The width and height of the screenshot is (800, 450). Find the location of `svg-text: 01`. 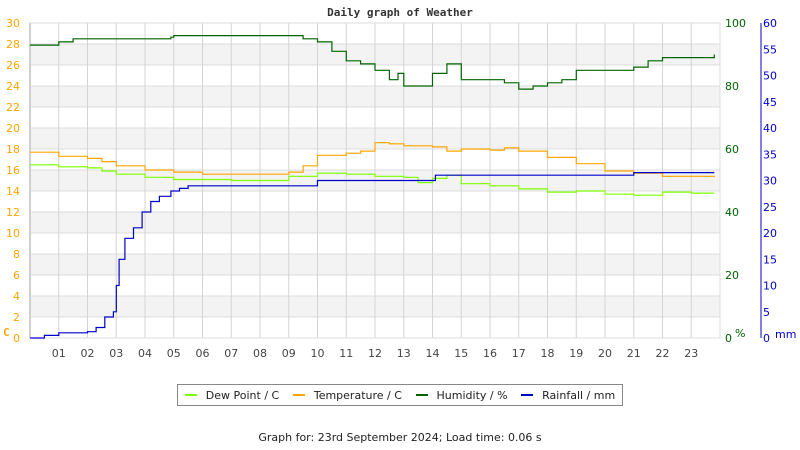

svg-text: 01 is located at coordinates (59, 353).